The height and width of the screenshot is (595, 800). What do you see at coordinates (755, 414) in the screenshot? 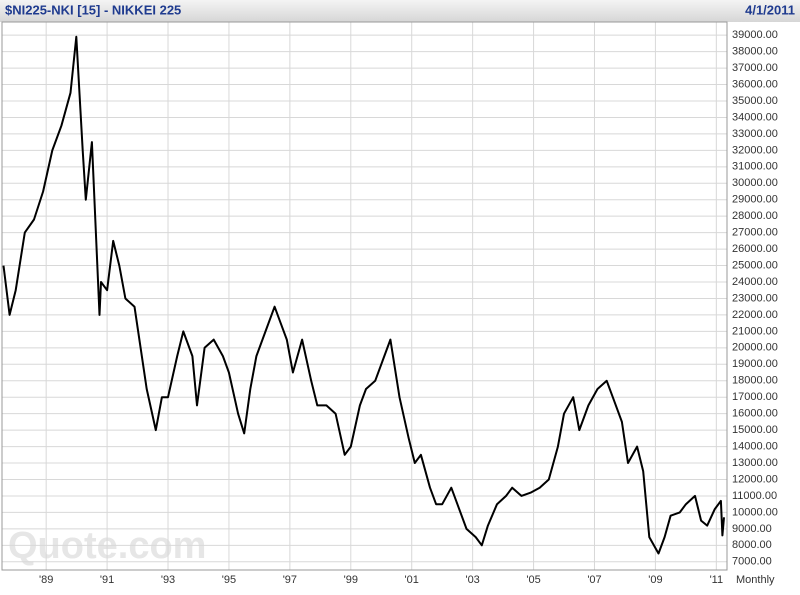
I see `y-tick-label: 16000.00` at bounding box center [755, 414].